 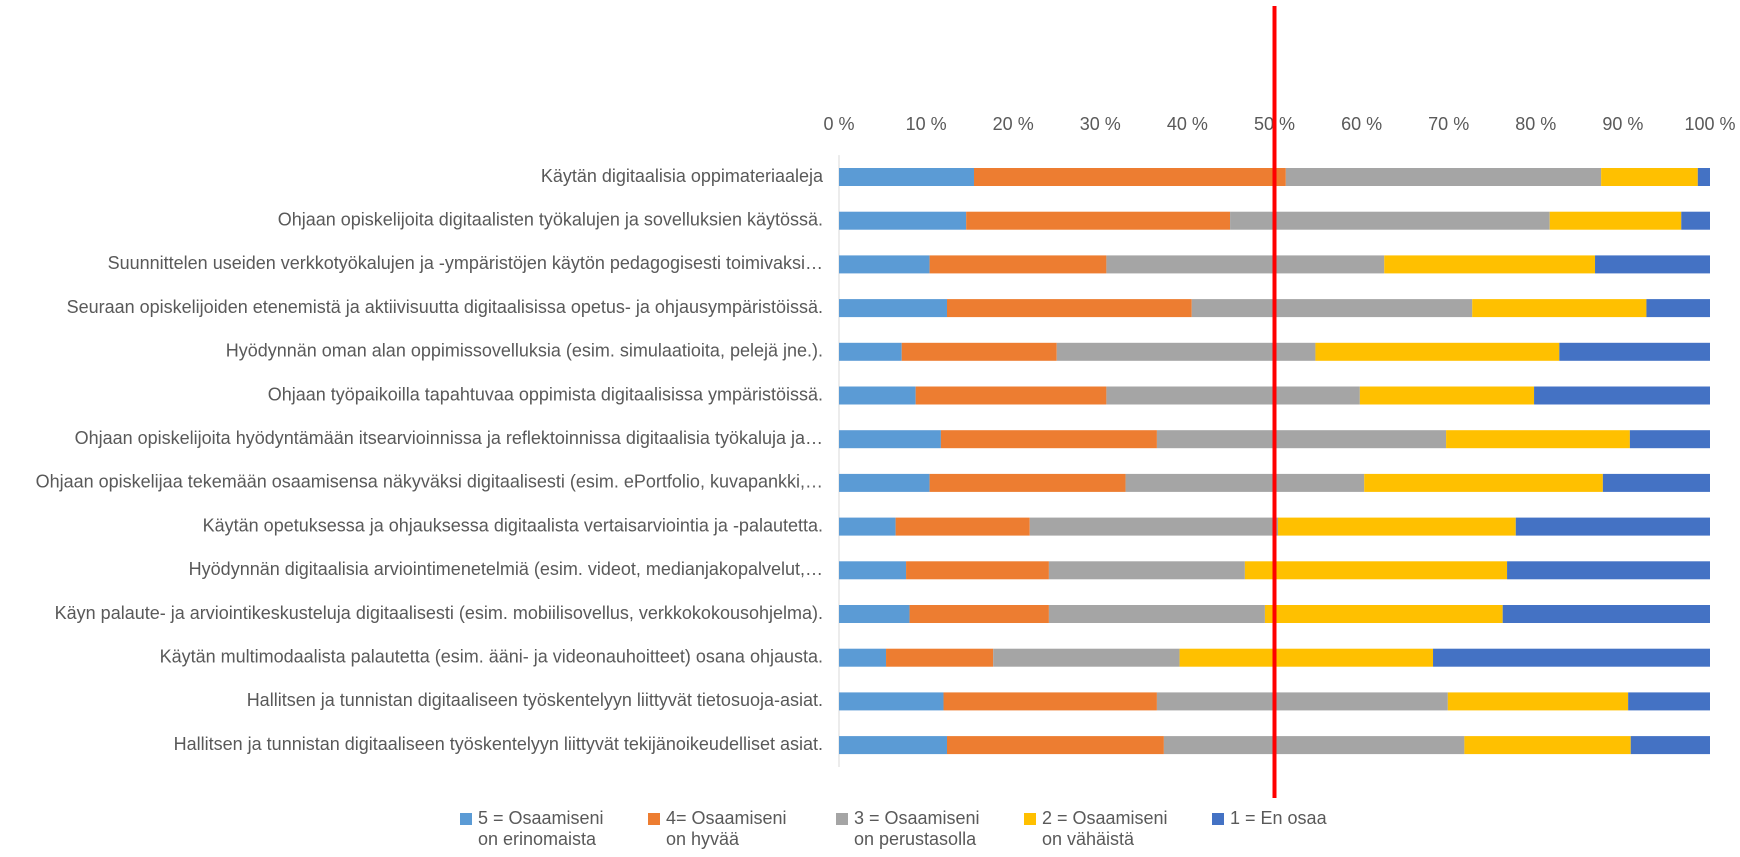 I want to click on legend-item: 3 = Osaamiseni on perustasolla, so click(x=916, y=829).